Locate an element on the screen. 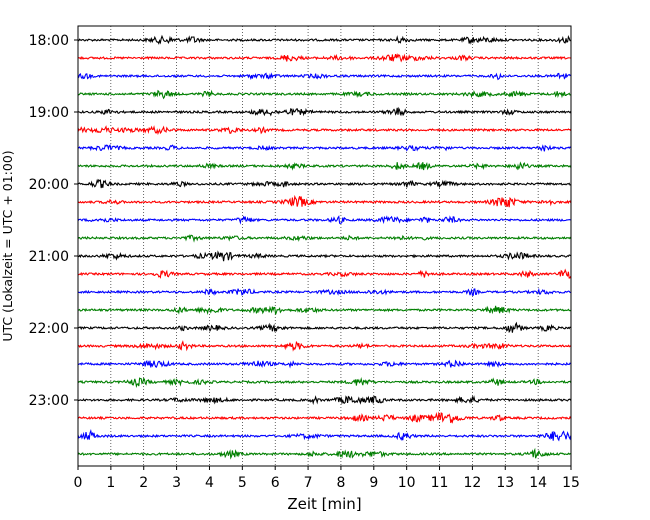 This screenshot has width=650, height=520. x-tick-label: 2 is located at coordinates (143, 483).